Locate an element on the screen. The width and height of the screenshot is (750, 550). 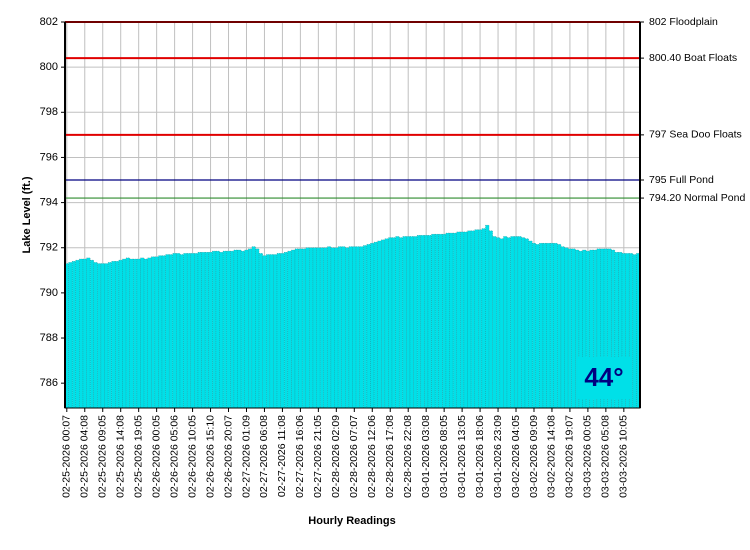
y-tick-label: 786 is located at coordinates (49, 383).